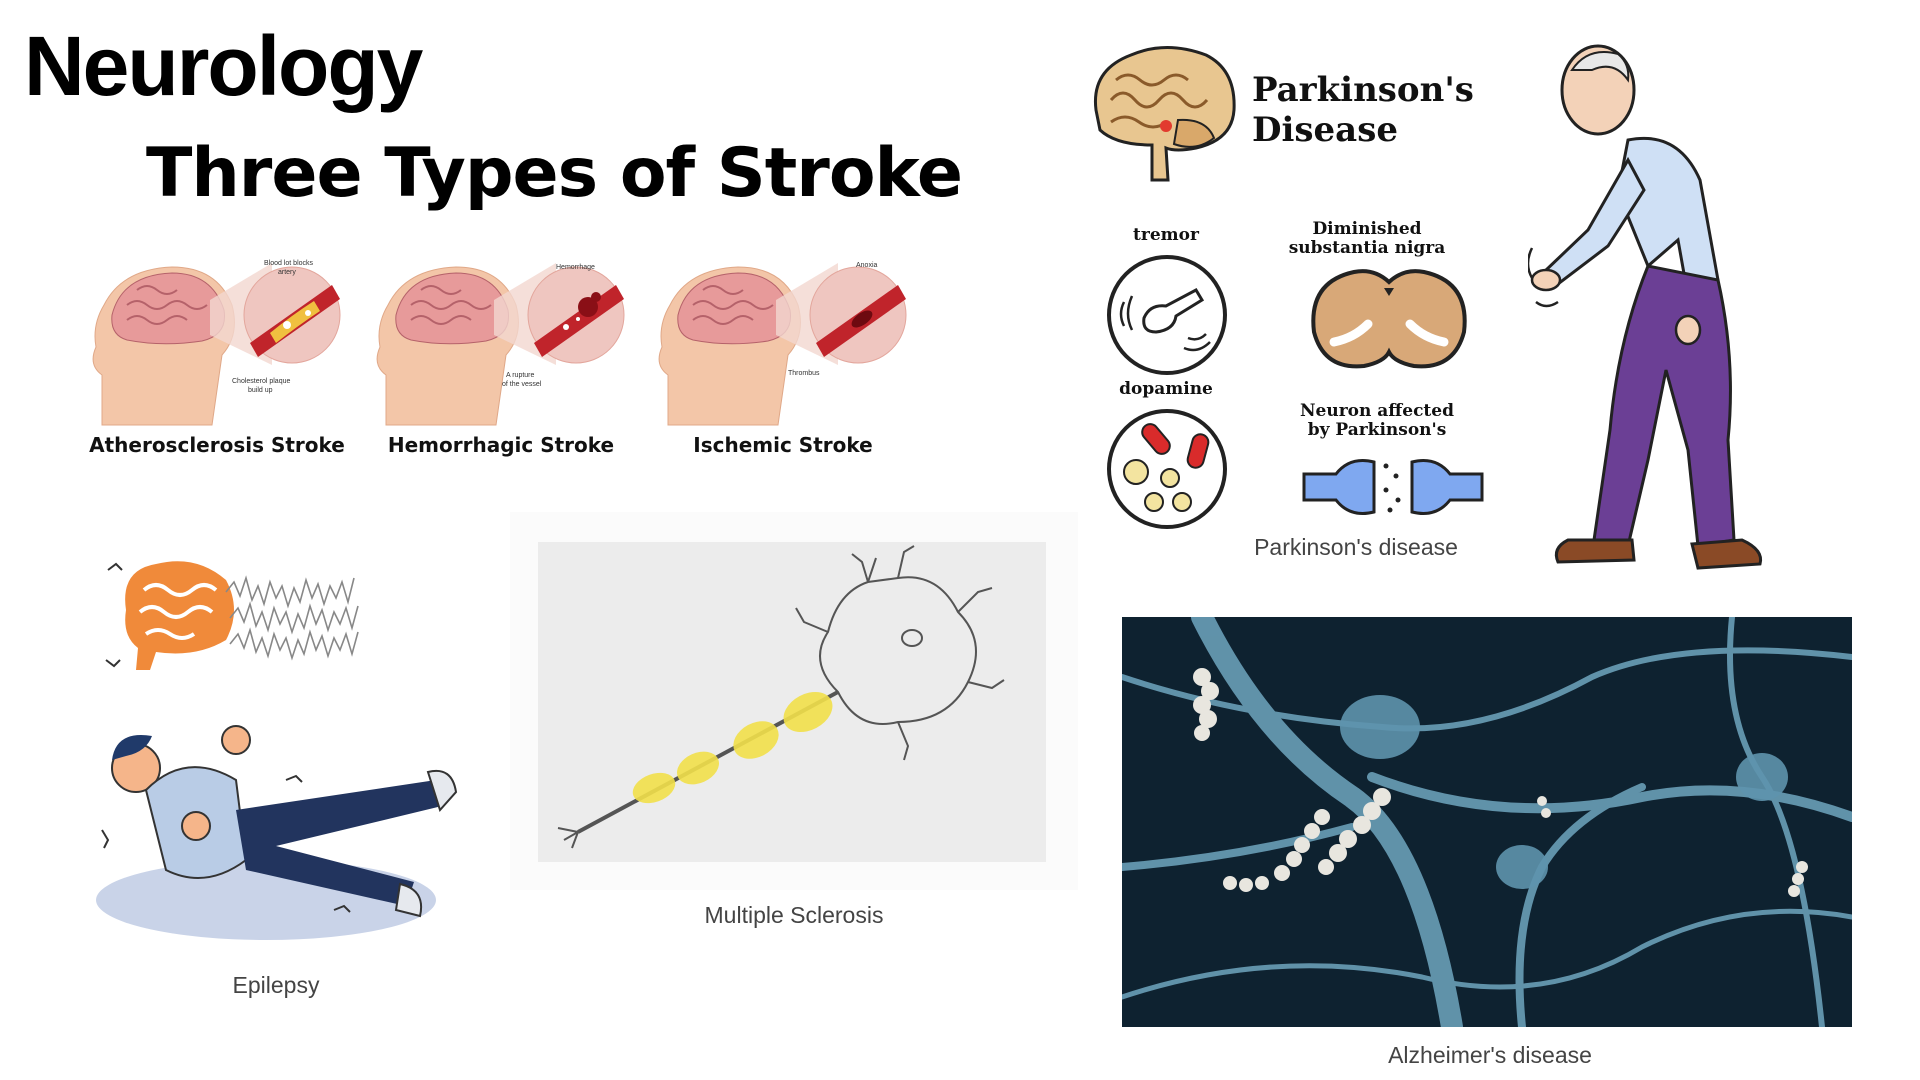 The image size is (1920, 1080). What do you see at coordinates (289, 263) in the screenshot?
I see `annotation-text: Blood lot blocks` at bounding box center [289, 263].